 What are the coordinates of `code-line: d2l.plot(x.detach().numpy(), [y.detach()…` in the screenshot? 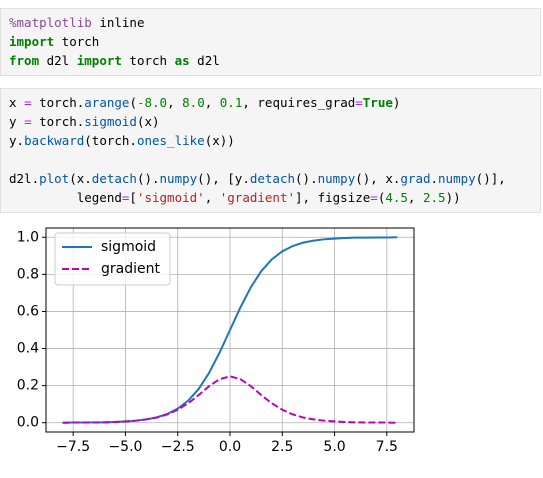 It's located at (270, 178).